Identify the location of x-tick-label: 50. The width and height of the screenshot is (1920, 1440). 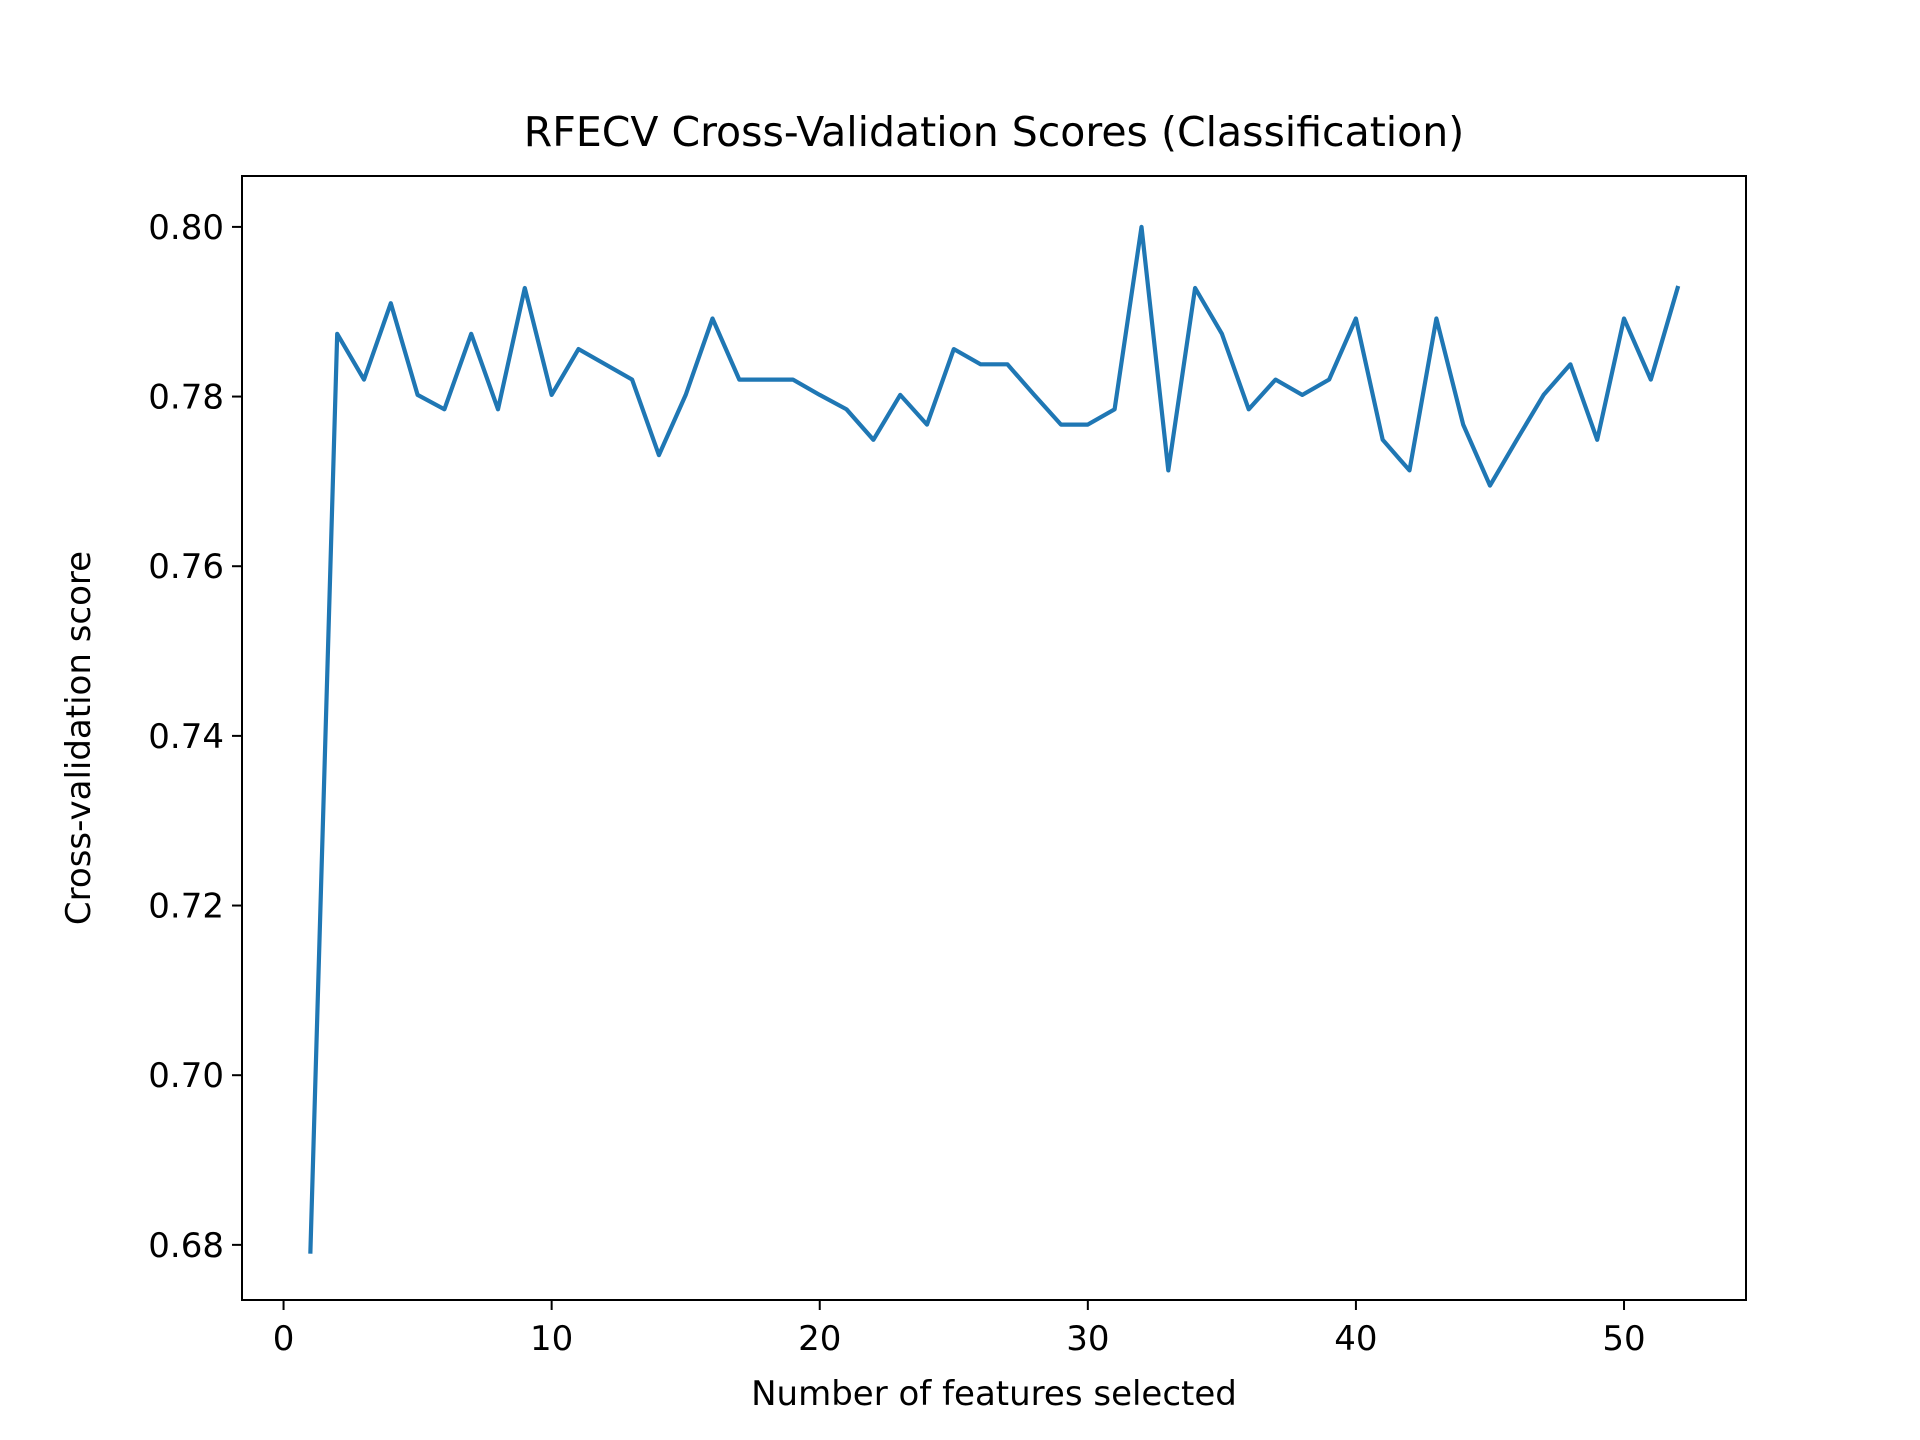
(1623, 1339).